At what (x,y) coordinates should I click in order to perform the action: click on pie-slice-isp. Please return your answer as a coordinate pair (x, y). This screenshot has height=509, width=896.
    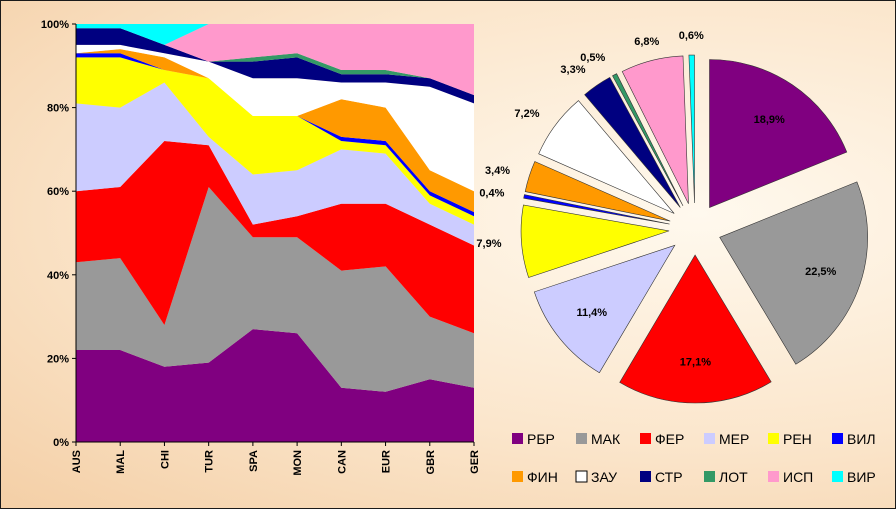
    Looking at the image, I should click on (655, 129).